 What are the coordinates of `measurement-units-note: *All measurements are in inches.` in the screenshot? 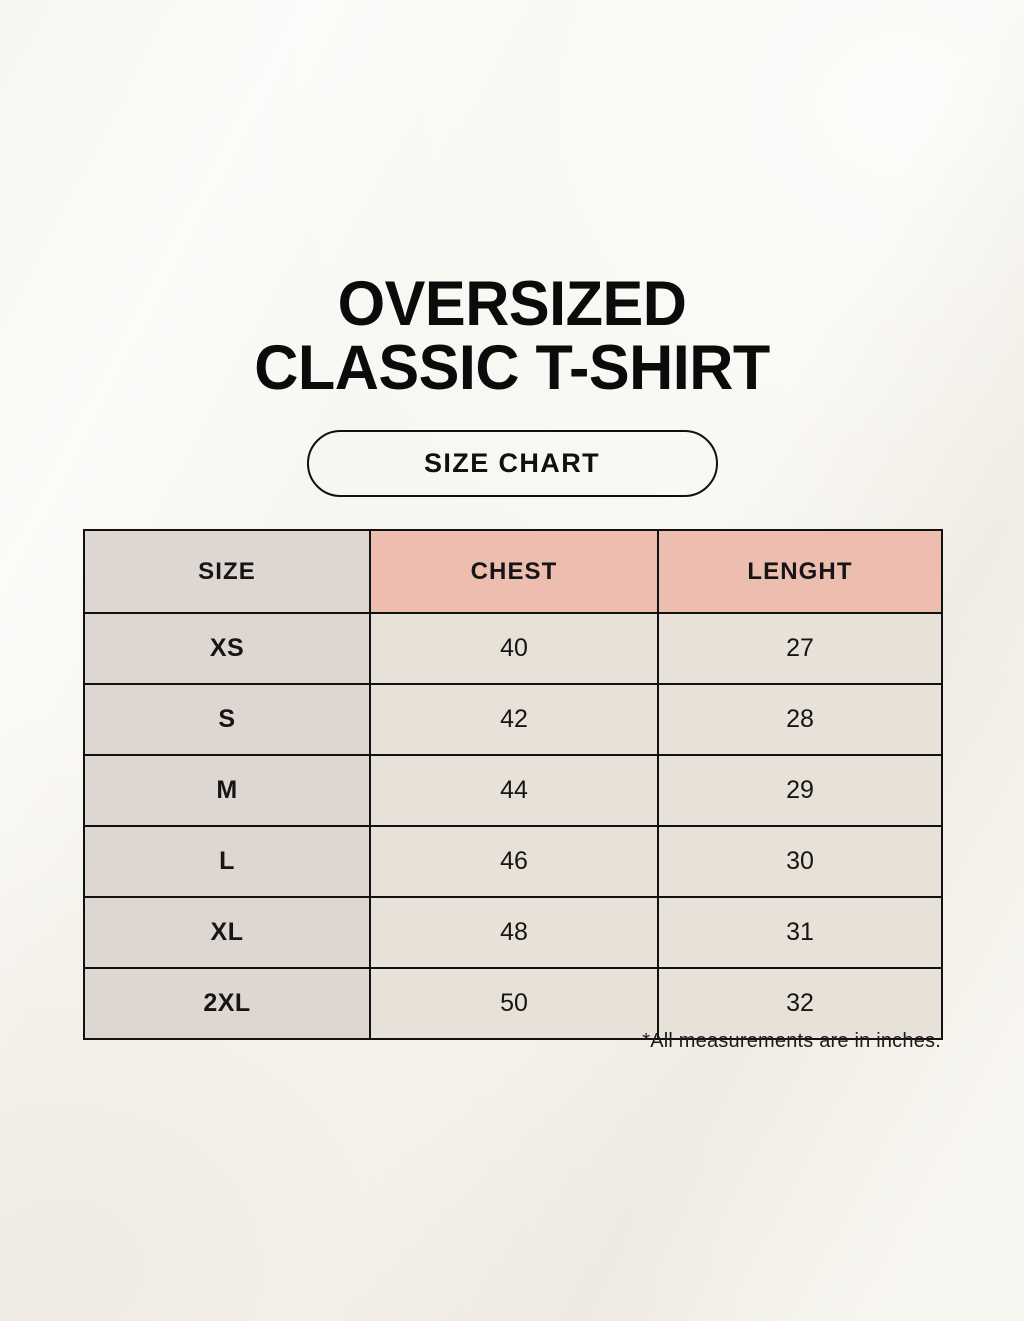 It's located at (791, 1041).